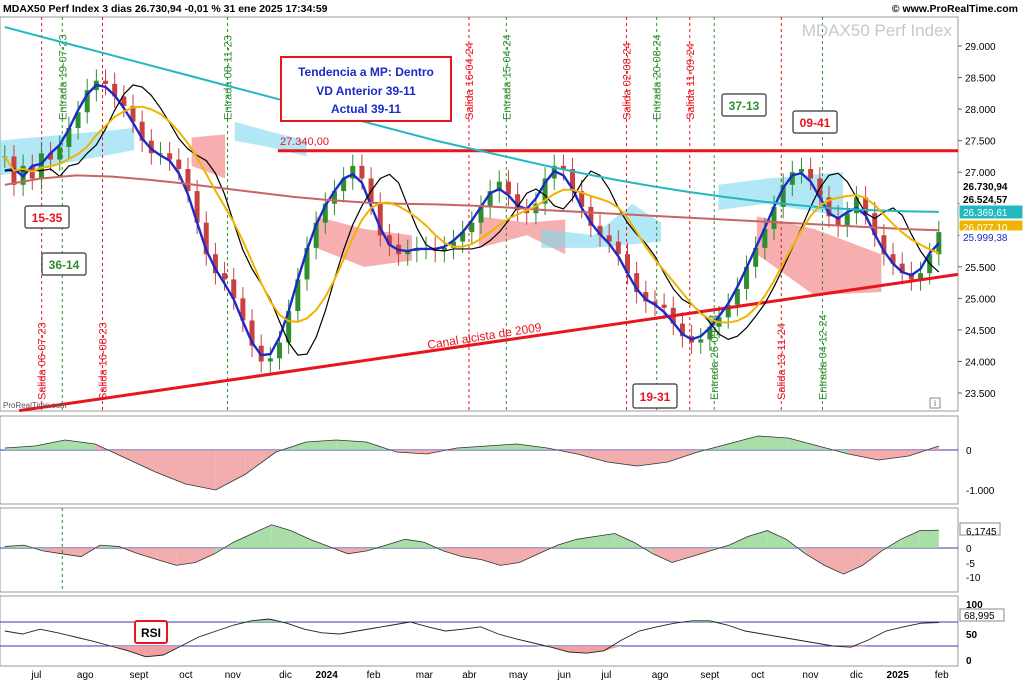  What do you see at coordinates (35, 405) in the screenshot?
I see `attribution: ProRealTime.com` at bounding box center [35, 405].